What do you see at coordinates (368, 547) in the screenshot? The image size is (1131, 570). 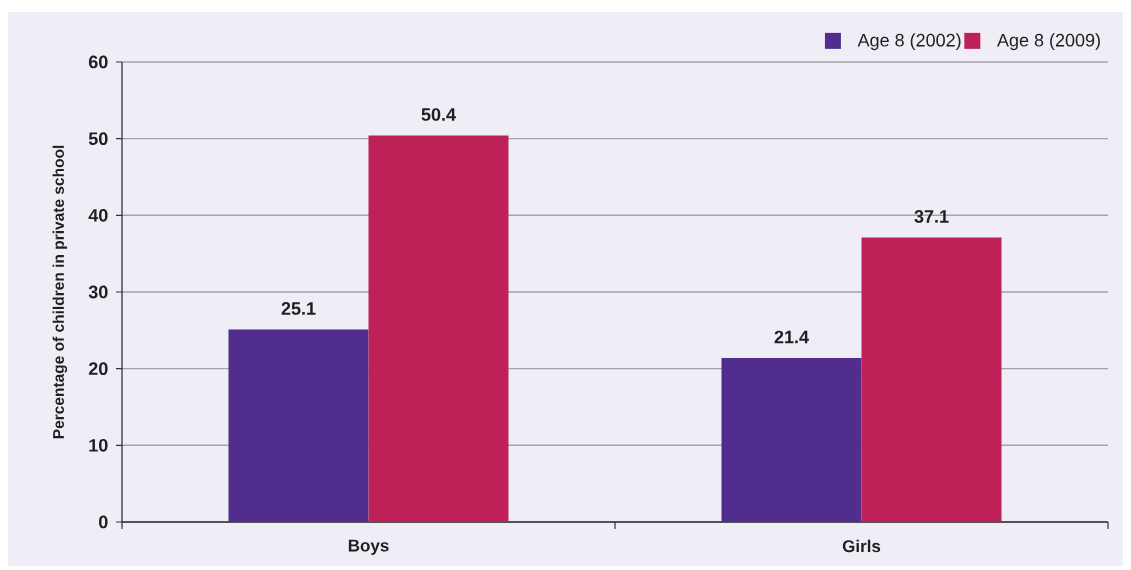 I see `x-tick-label: Boys` at bounding box center [368, 547].